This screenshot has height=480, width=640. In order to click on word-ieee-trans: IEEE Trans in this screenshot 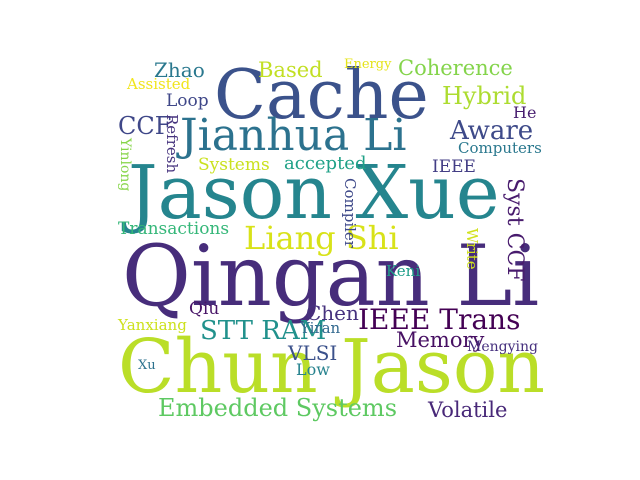, I will do `click(439, 319)`.